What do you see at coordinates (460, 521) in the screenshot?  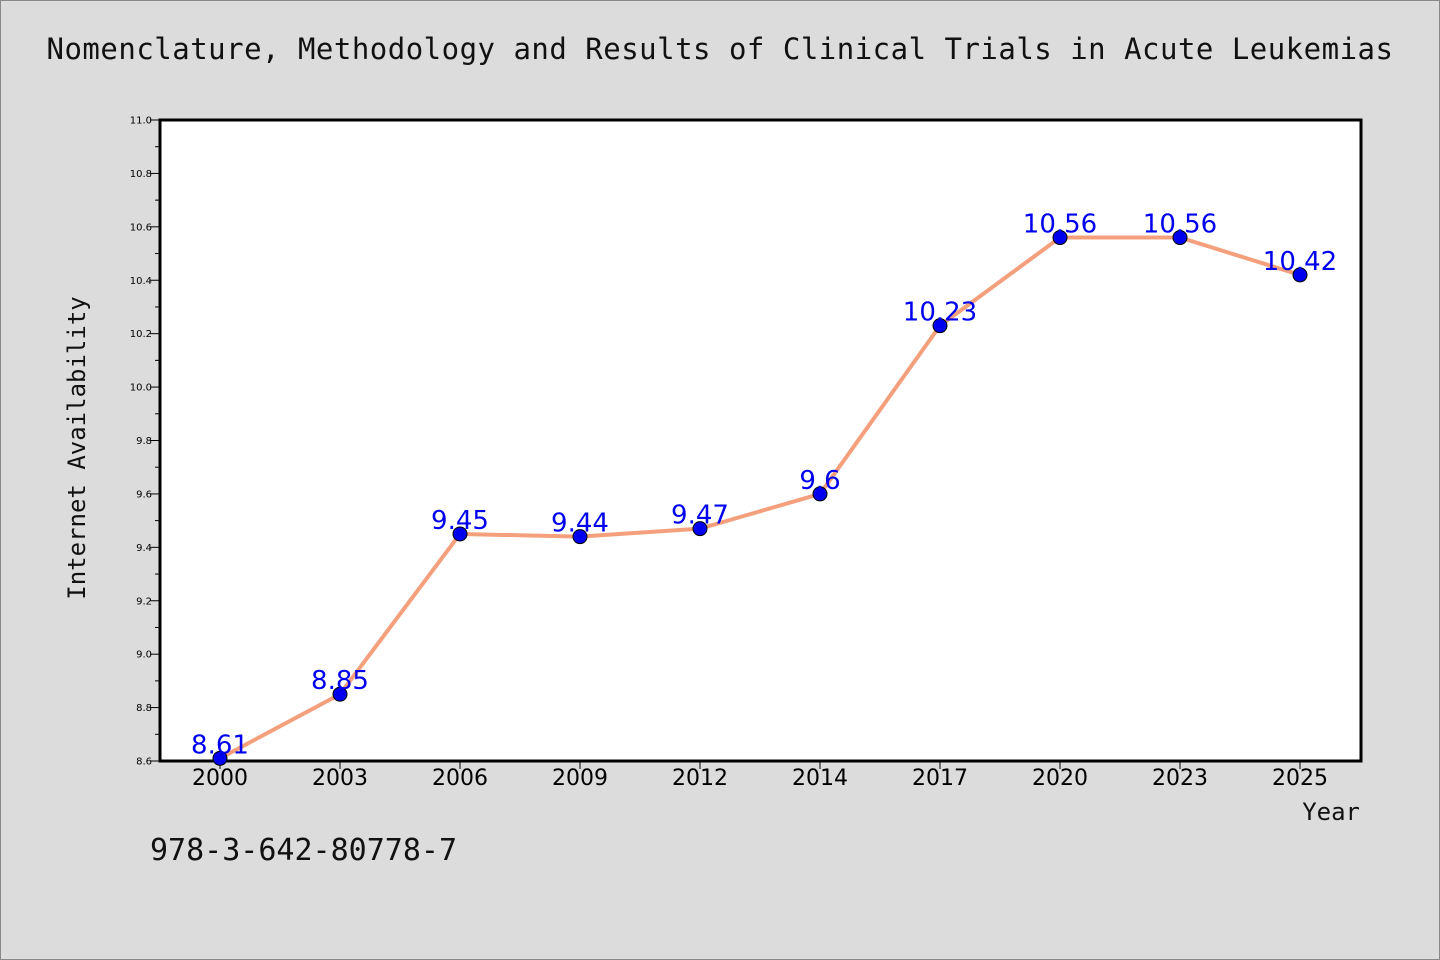 I see `data-label: 9.45` at bounding box center [460, 521].